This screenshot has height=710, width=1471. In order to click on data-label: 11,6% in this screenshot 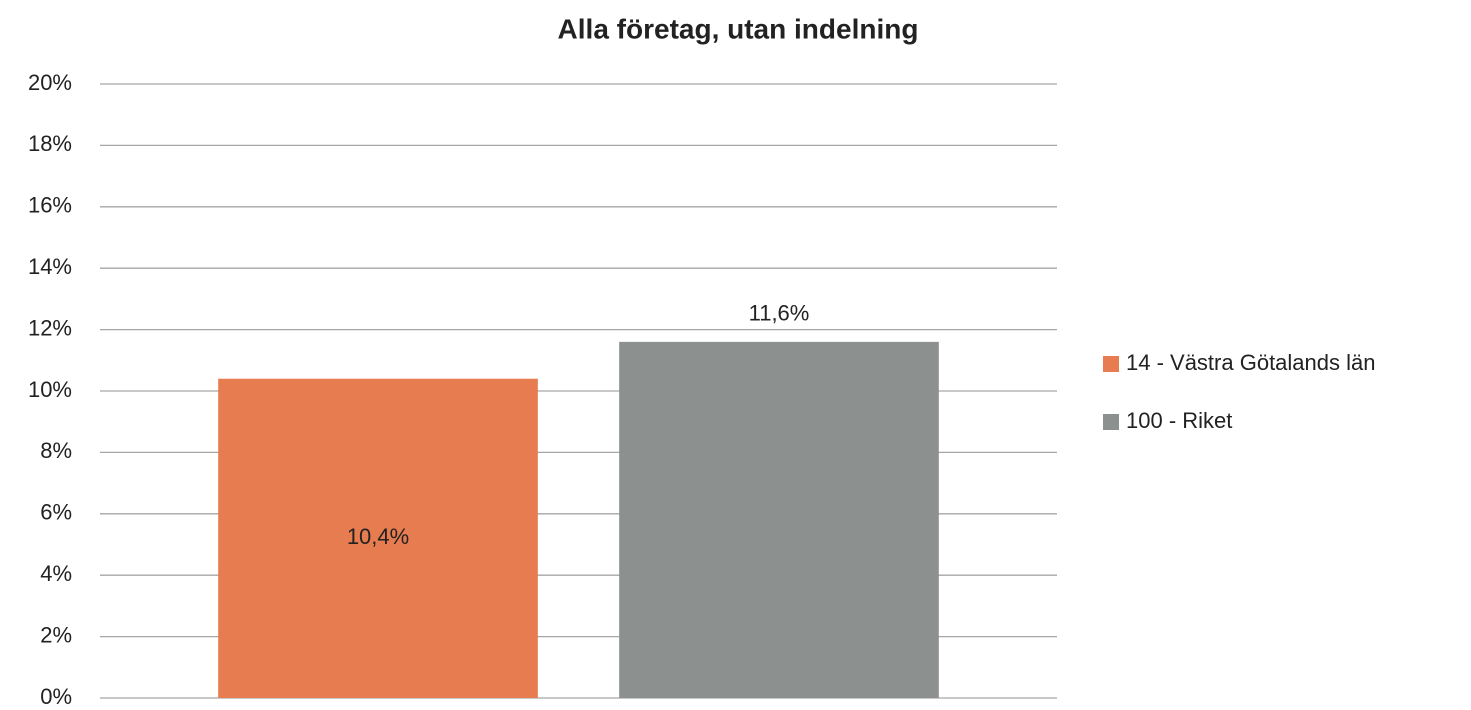, I will do `click(779, 313)`.